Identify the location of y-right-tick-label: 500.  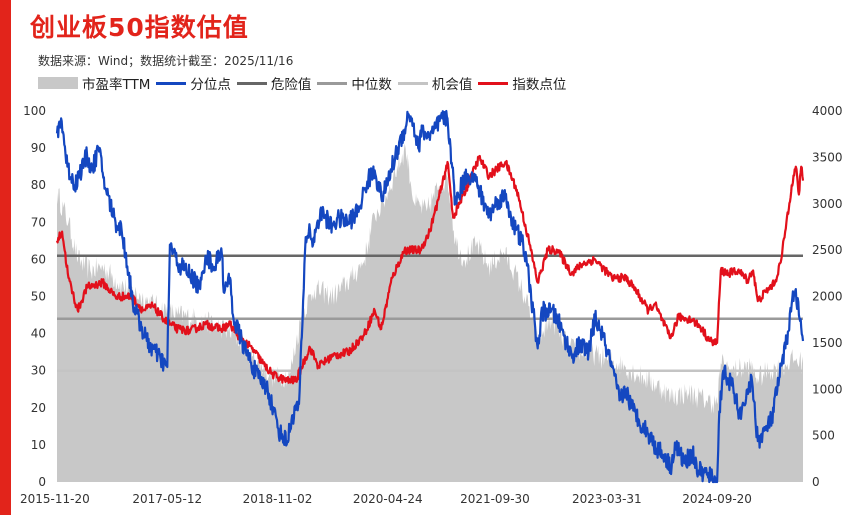
(823, 436).